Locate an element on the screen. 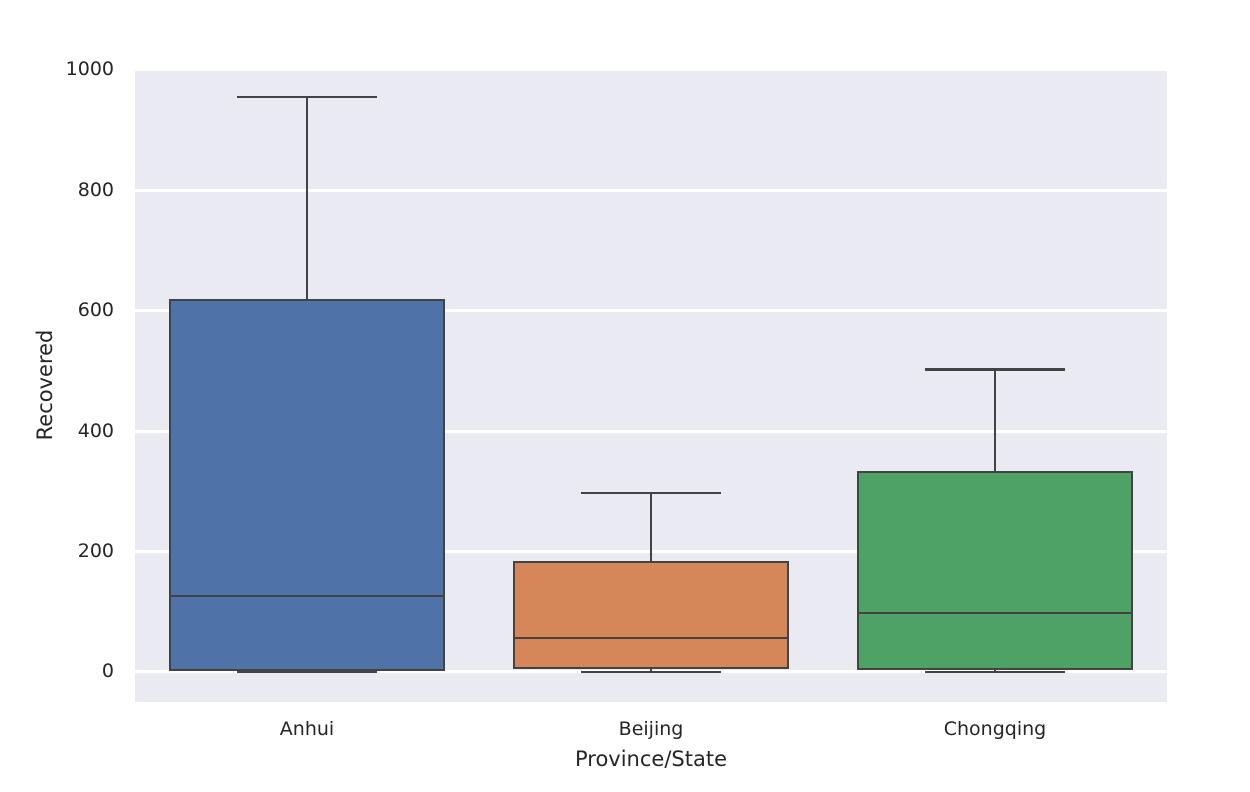  whisker-lower-chongqing is located at coordinates (995, 670).